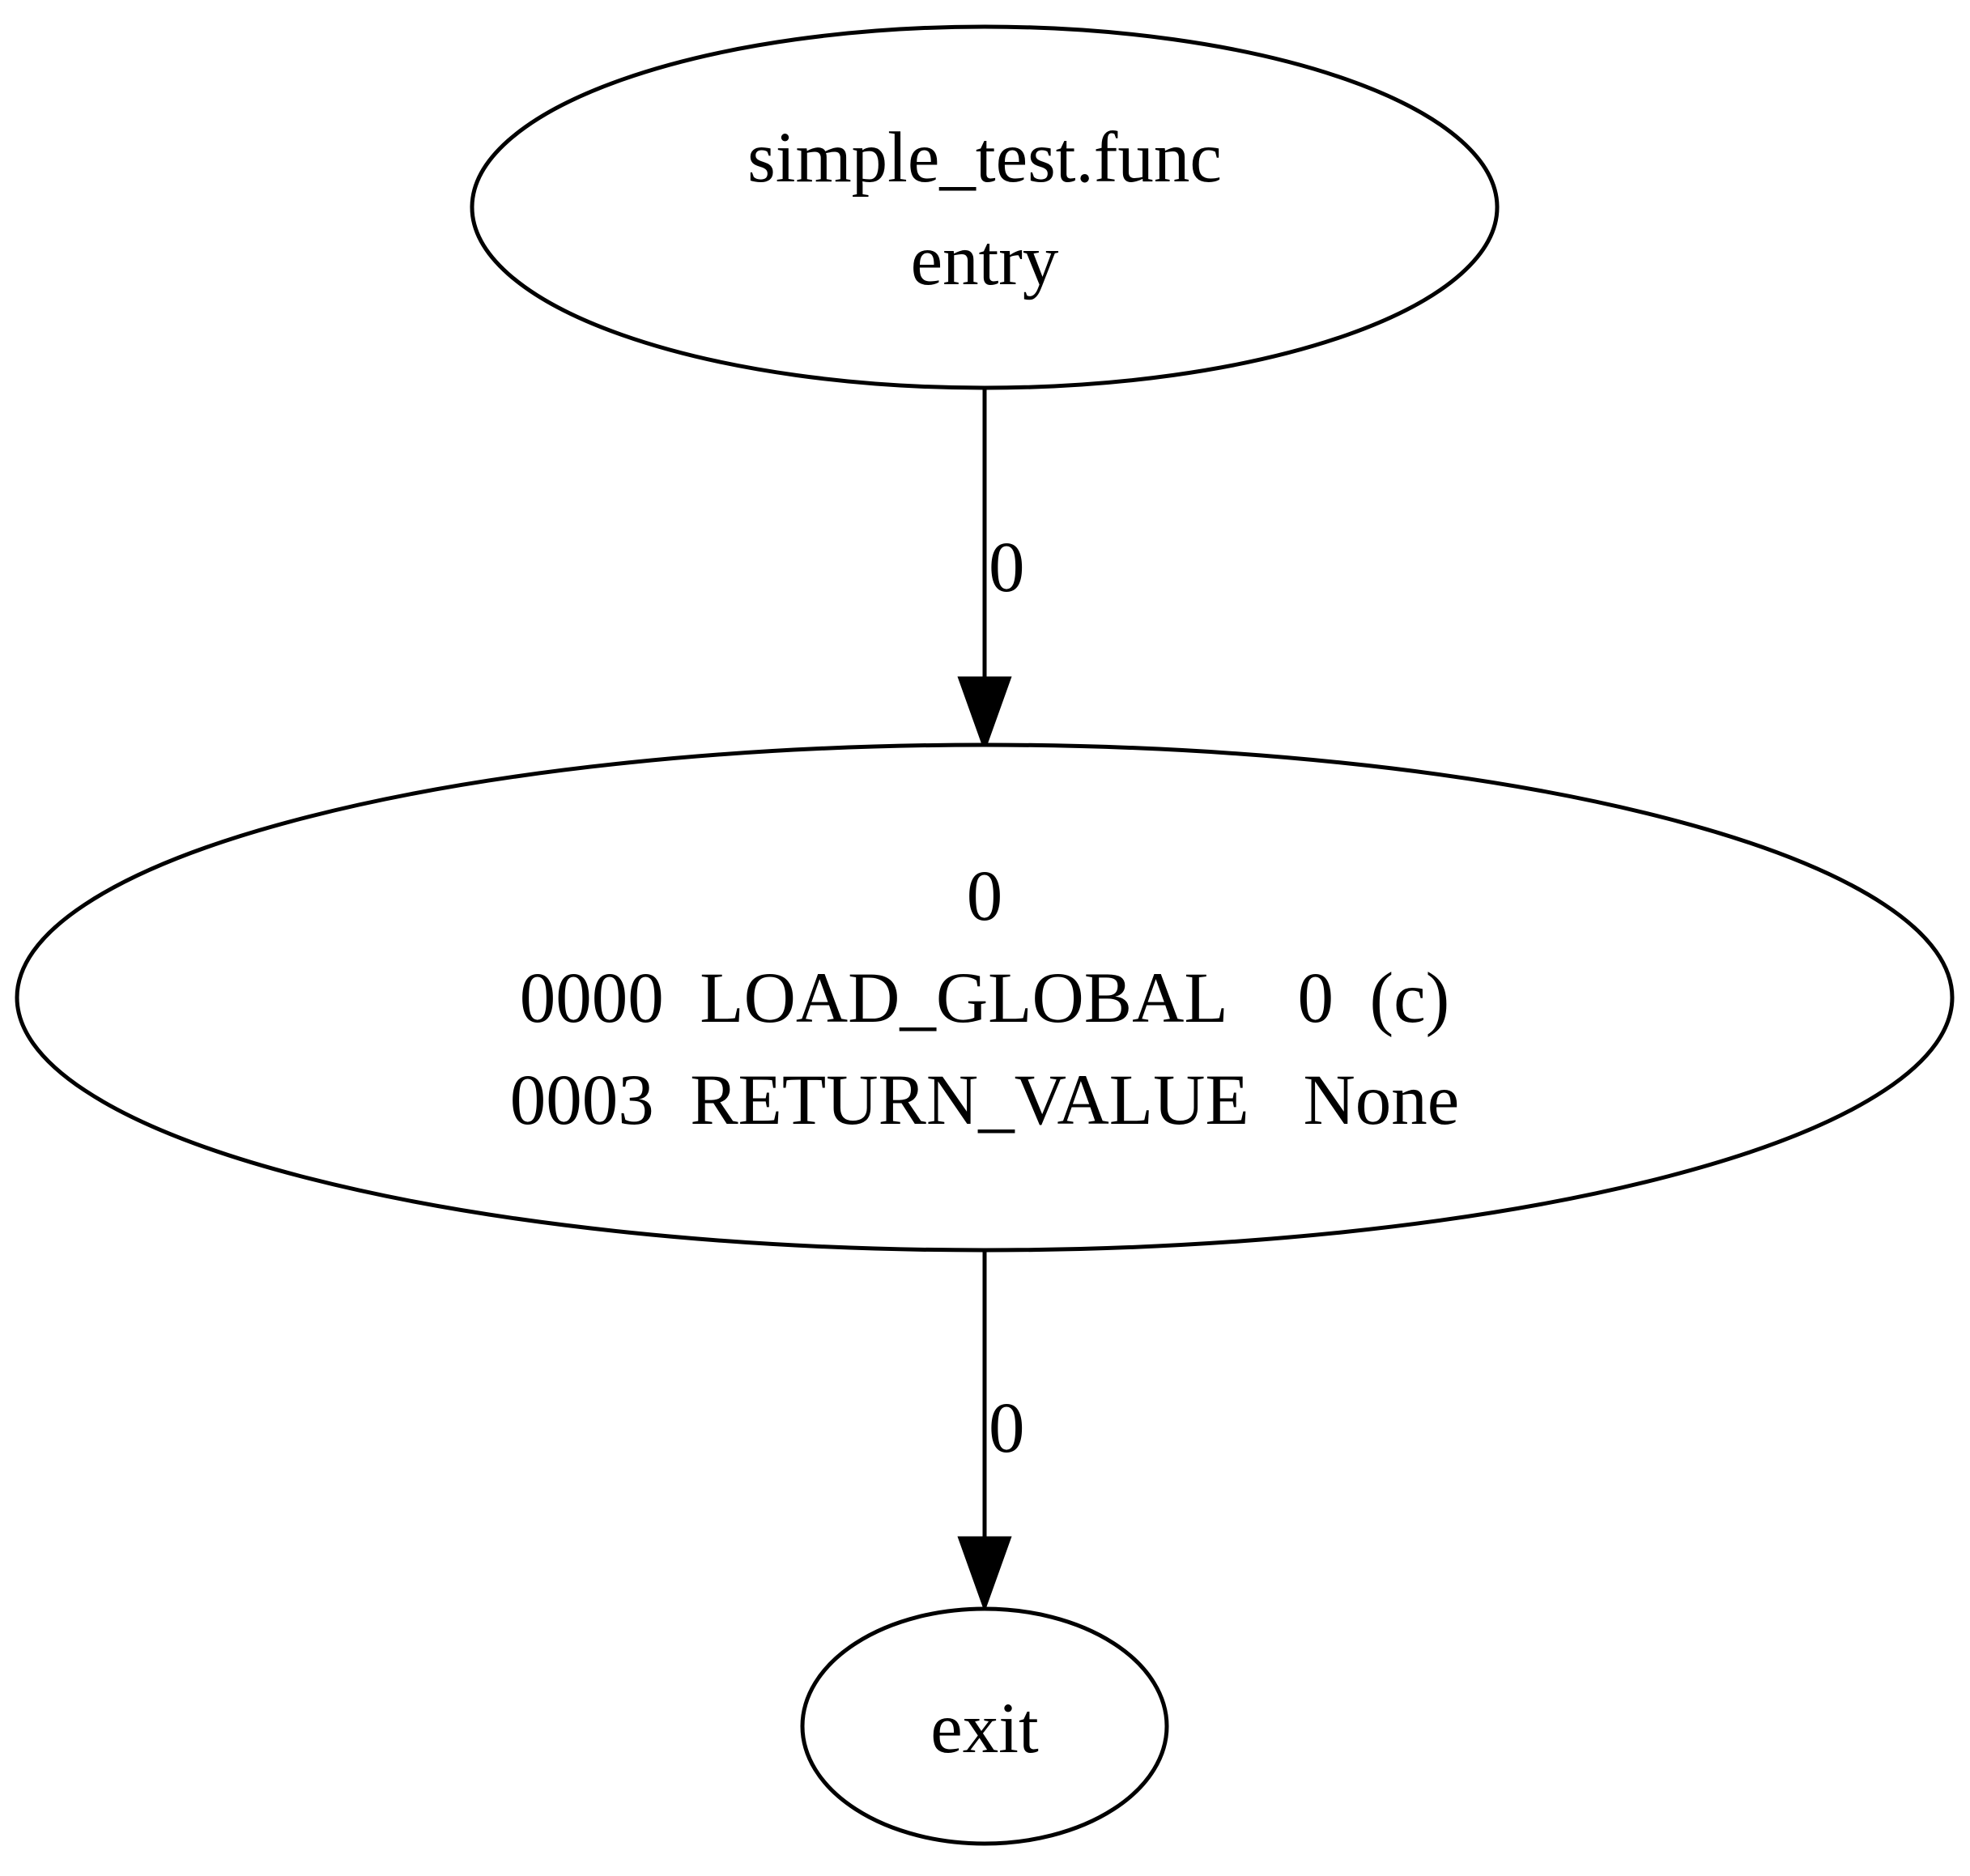 This screenshot has width=1970, height=1876. What do you see at coordinates (985, 1100) in the screenshot?
I see `block0-node-line-3: 0003 RETURN_VALUE None` at bounding box center [985, 1100].